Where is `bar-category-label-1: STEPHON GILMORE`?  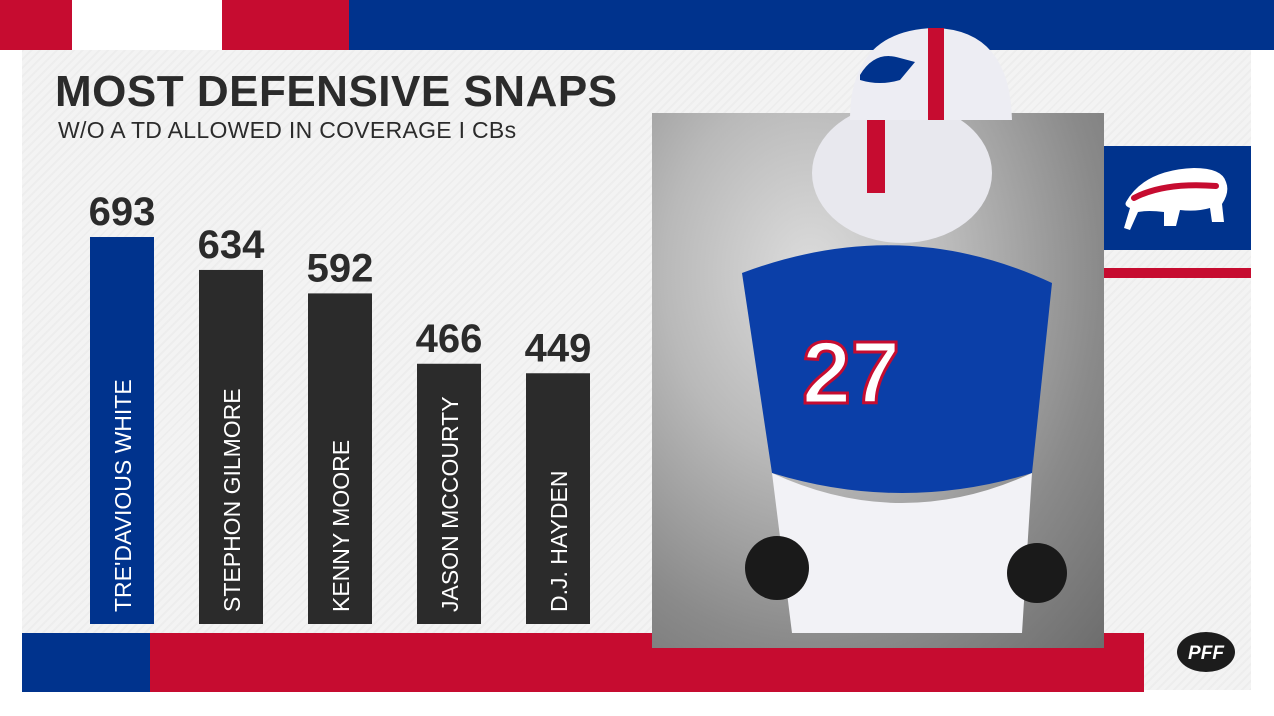 bar-category-label-1: STEPHON GILMORE is located at coordinates (232, 500).